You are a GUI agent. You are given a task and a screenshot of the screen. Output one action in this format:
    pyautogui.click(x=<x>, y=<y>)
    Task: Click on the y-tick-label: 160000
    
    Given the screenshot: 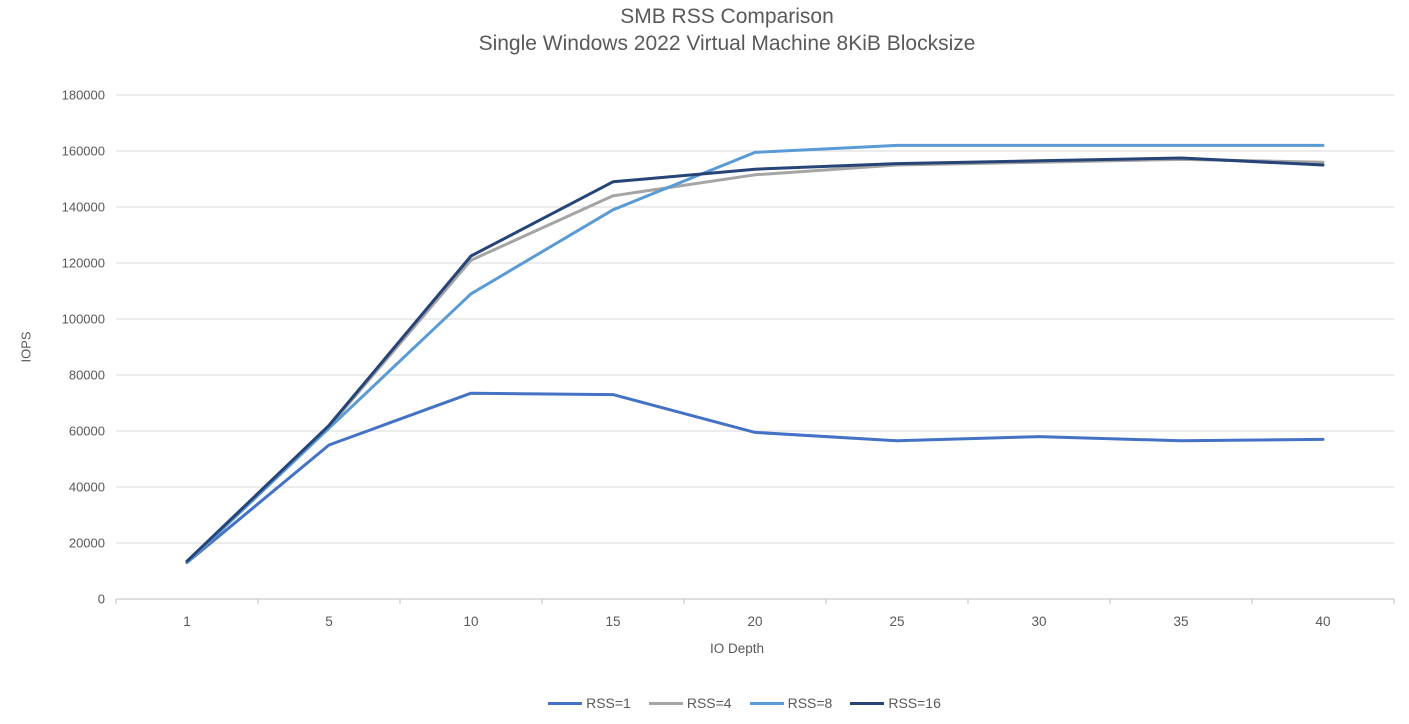 What is the action you would take?
    pyautogui.click(x=83, y=151)
    